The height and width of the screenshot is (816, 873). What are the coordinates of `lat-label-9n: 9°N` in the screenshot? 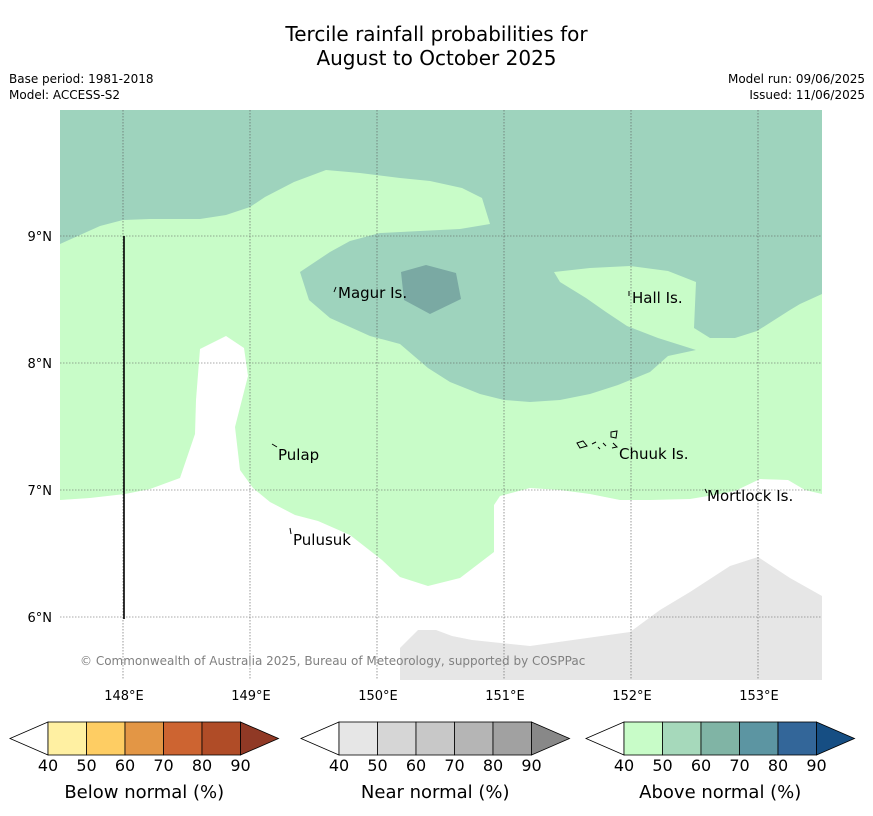 It's located at (40, 237).